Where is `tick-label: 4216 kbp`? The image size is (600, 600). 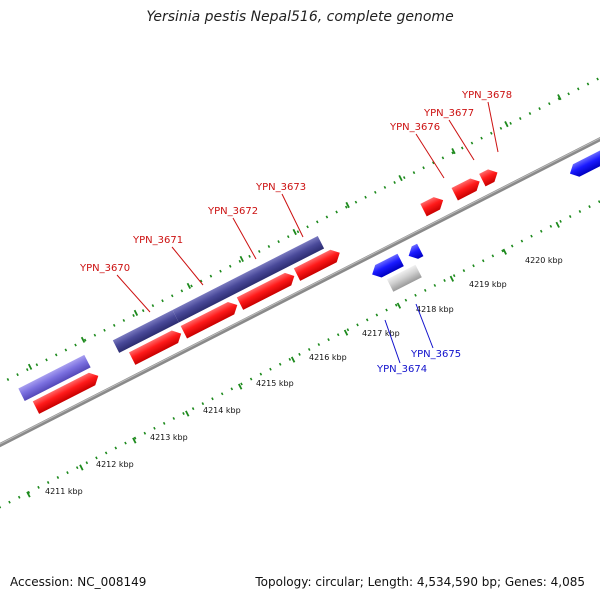 tick-label: 4216 kbp is located at coordinates (328, 357).